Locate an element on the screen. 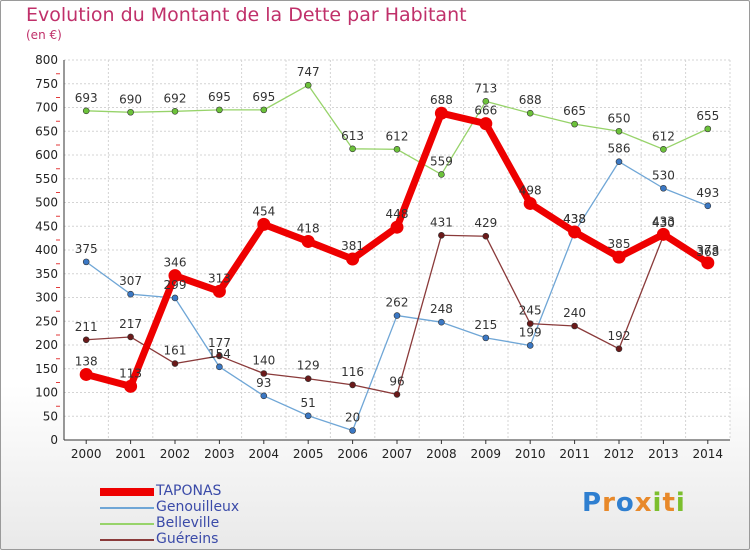 This screenshot has width=750, height=550. y-tick-label: 450 is located at coordinates (46, 226).